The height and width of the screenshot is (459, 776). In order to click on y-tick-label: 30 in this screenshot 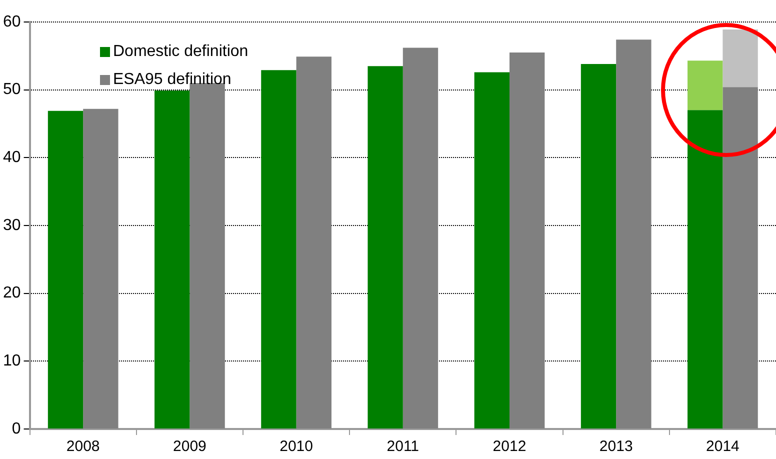, I will do `click(12, 225)`.